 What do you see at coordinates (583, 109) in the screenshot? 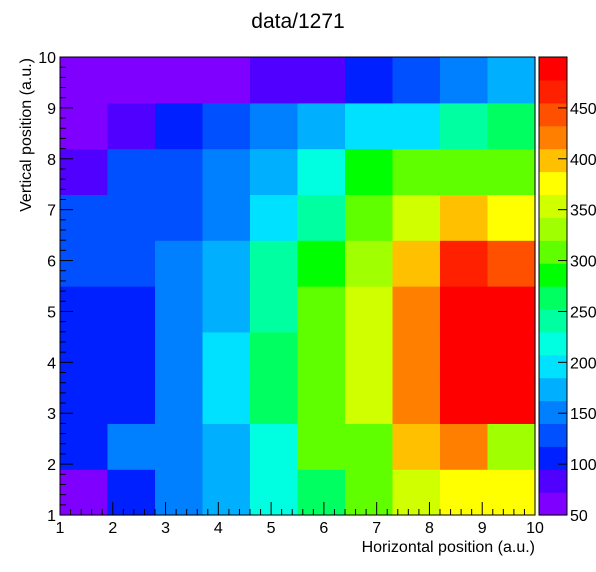
I see `colorbar-tick-label: 450` at bounding box center [583, 109].